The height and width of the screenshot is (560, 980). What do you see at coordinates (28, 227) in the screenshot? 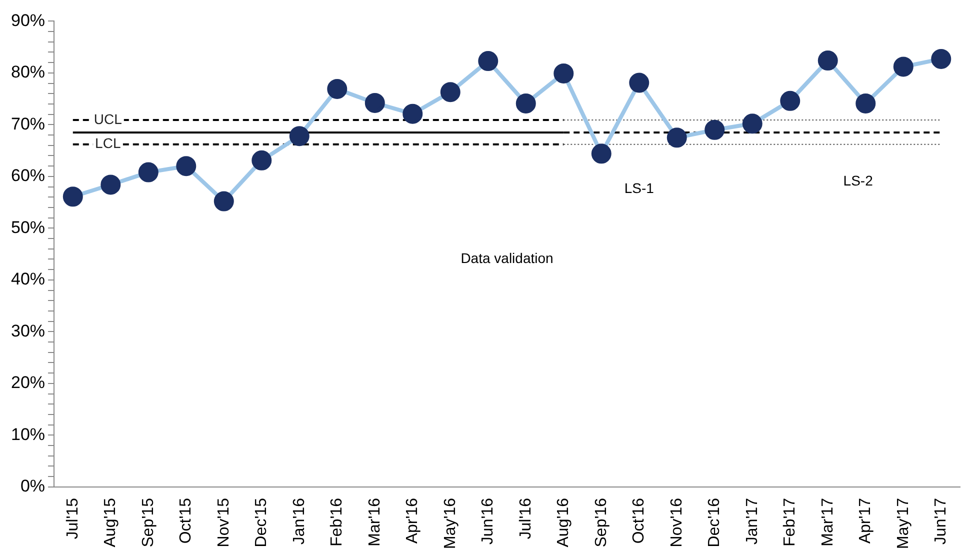
I see `y-tick-label: 50%` at bounding box center [28, 227].